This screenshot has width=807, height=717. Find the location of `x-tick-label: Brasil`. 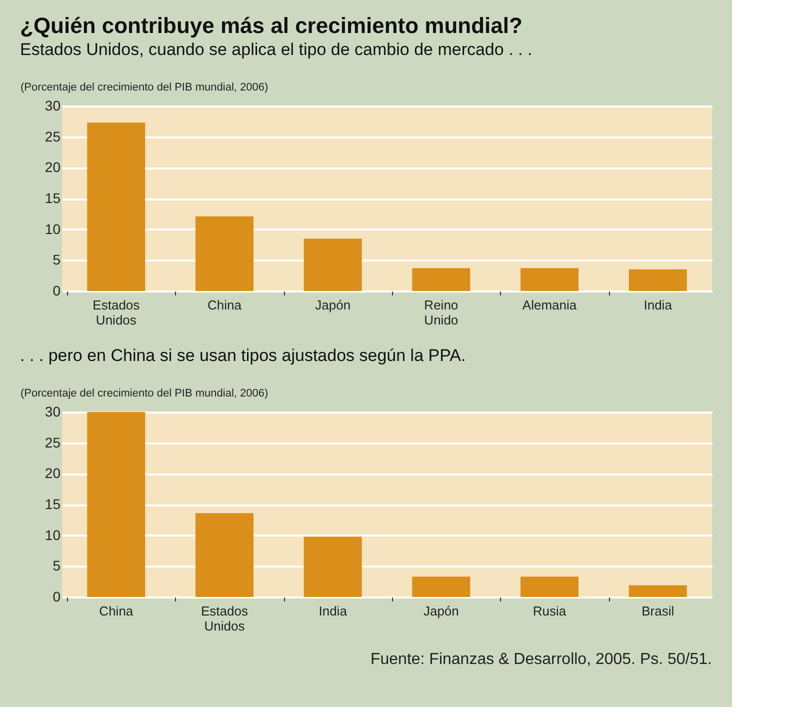

x-tick-label: Brasil is located at coordinates (658, 611).